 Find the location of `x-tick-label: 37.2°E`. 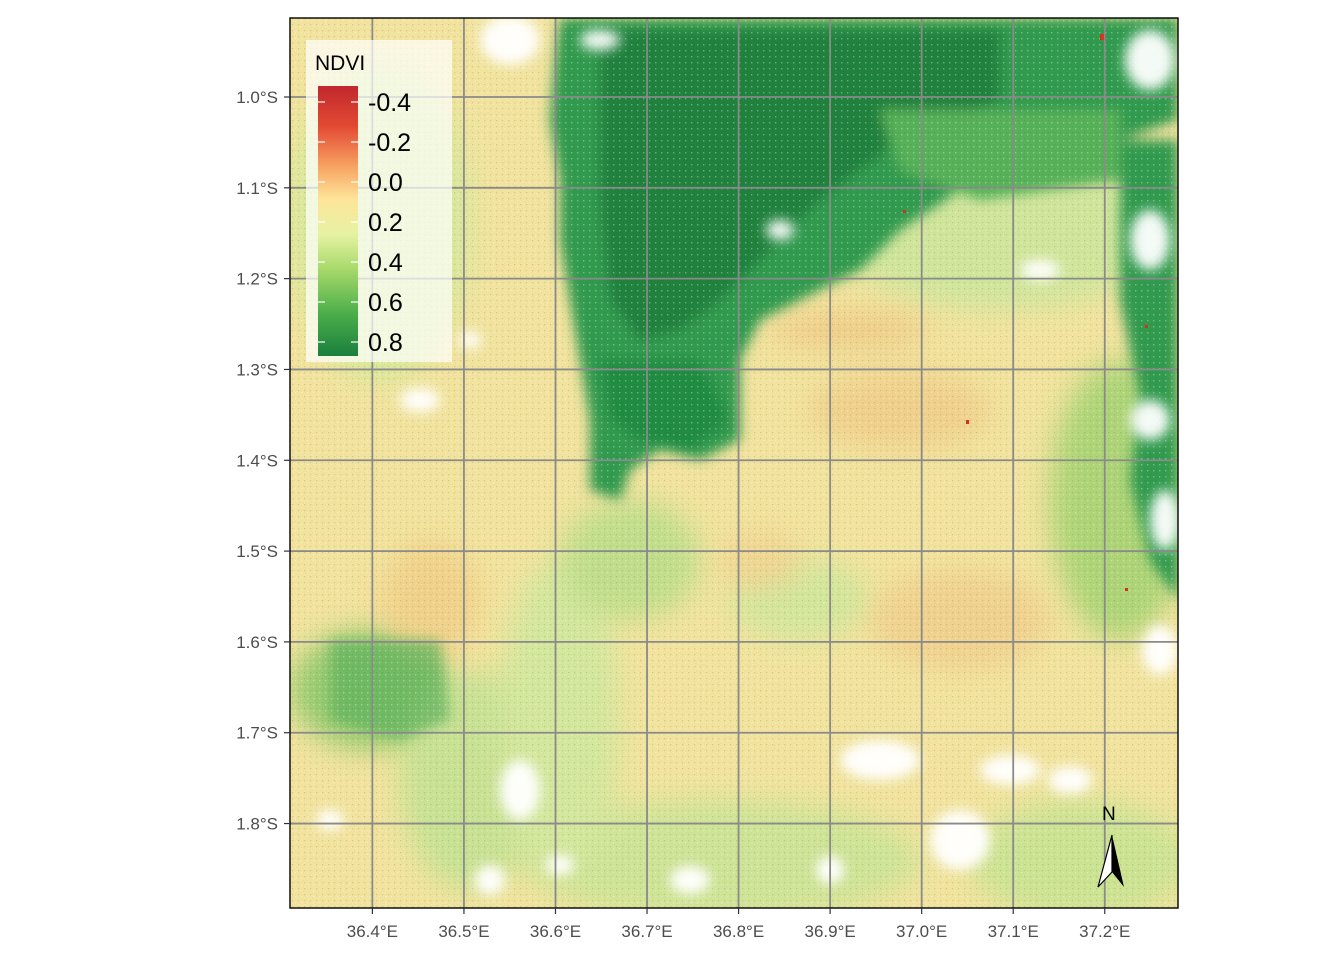

x-tick-label: 37.2°E is located at coordinates (1104, 931).